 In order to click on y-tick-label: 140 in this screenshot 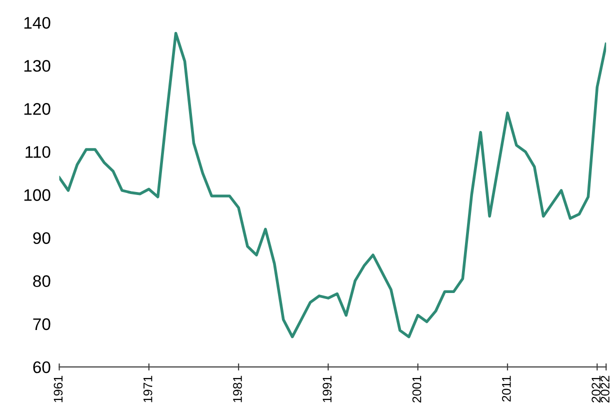, I will do `click(37, 22)`.